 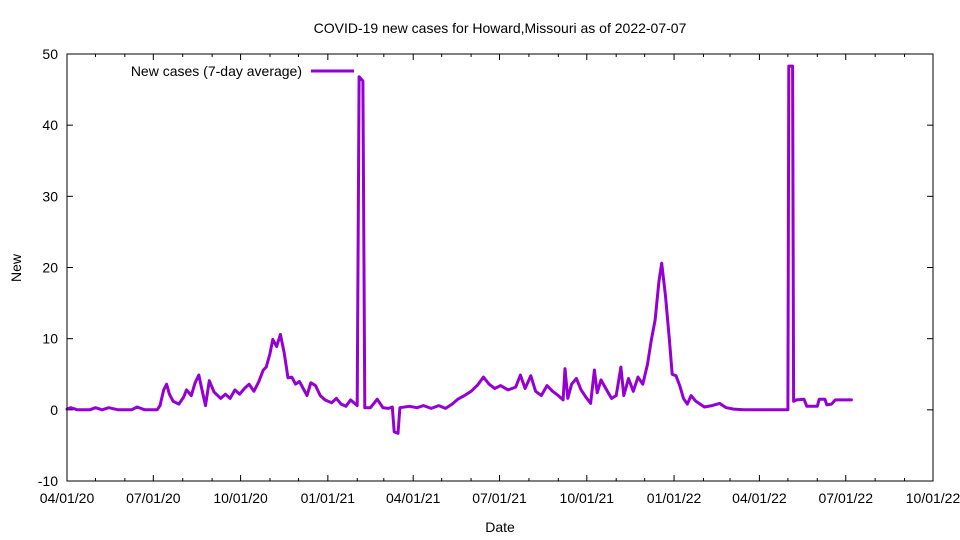 I want to click on x-tick-label: 07/01/22, so click(x=845, y=498).